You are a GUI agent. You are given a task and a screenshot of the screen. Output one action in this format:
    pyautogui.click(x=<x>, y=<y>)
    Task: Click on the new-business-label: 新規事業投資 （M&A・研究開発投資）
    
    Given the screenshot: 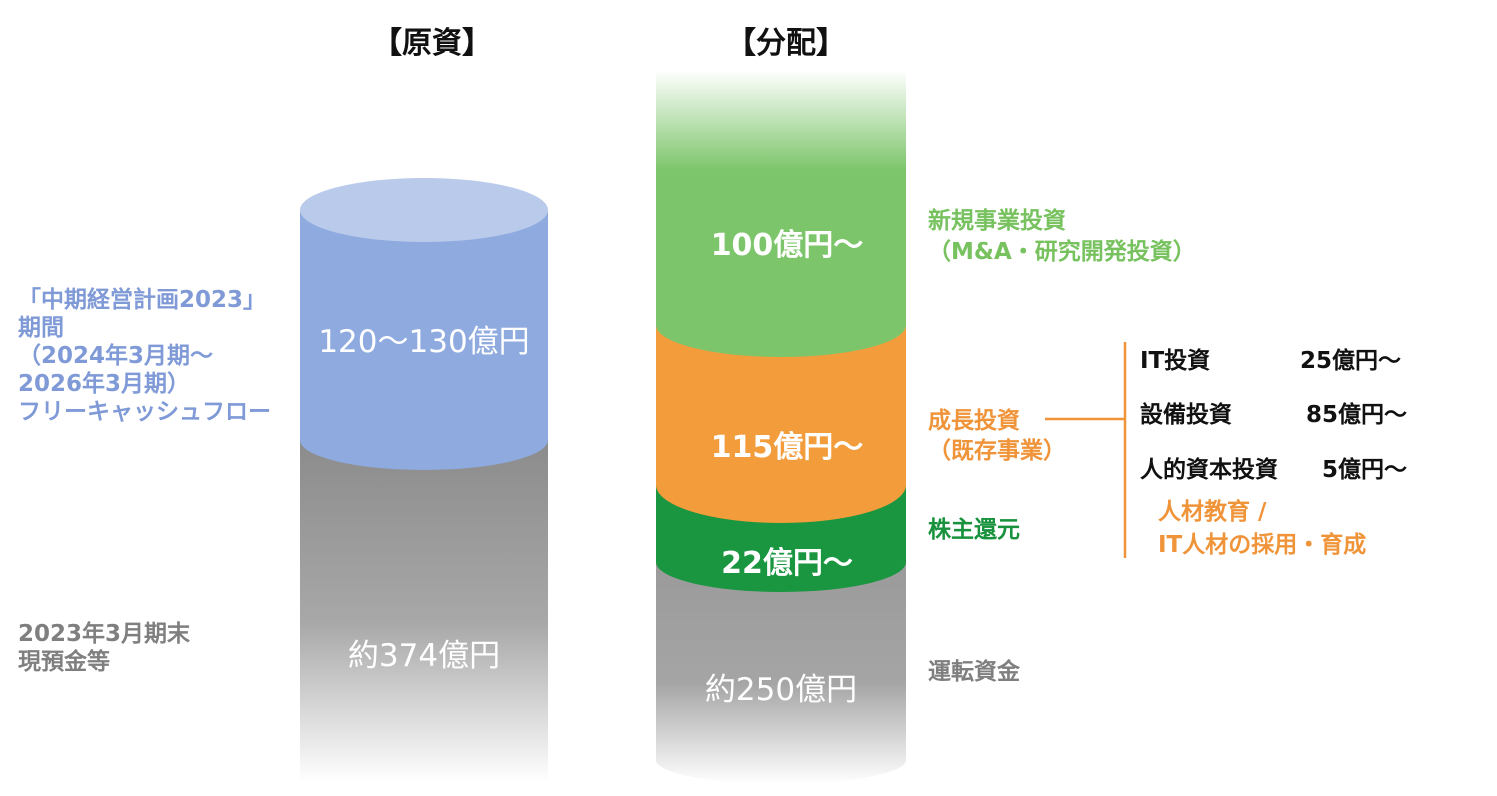 What is the action you would take?
    pyautogui.click(x=1062, y=237)
    